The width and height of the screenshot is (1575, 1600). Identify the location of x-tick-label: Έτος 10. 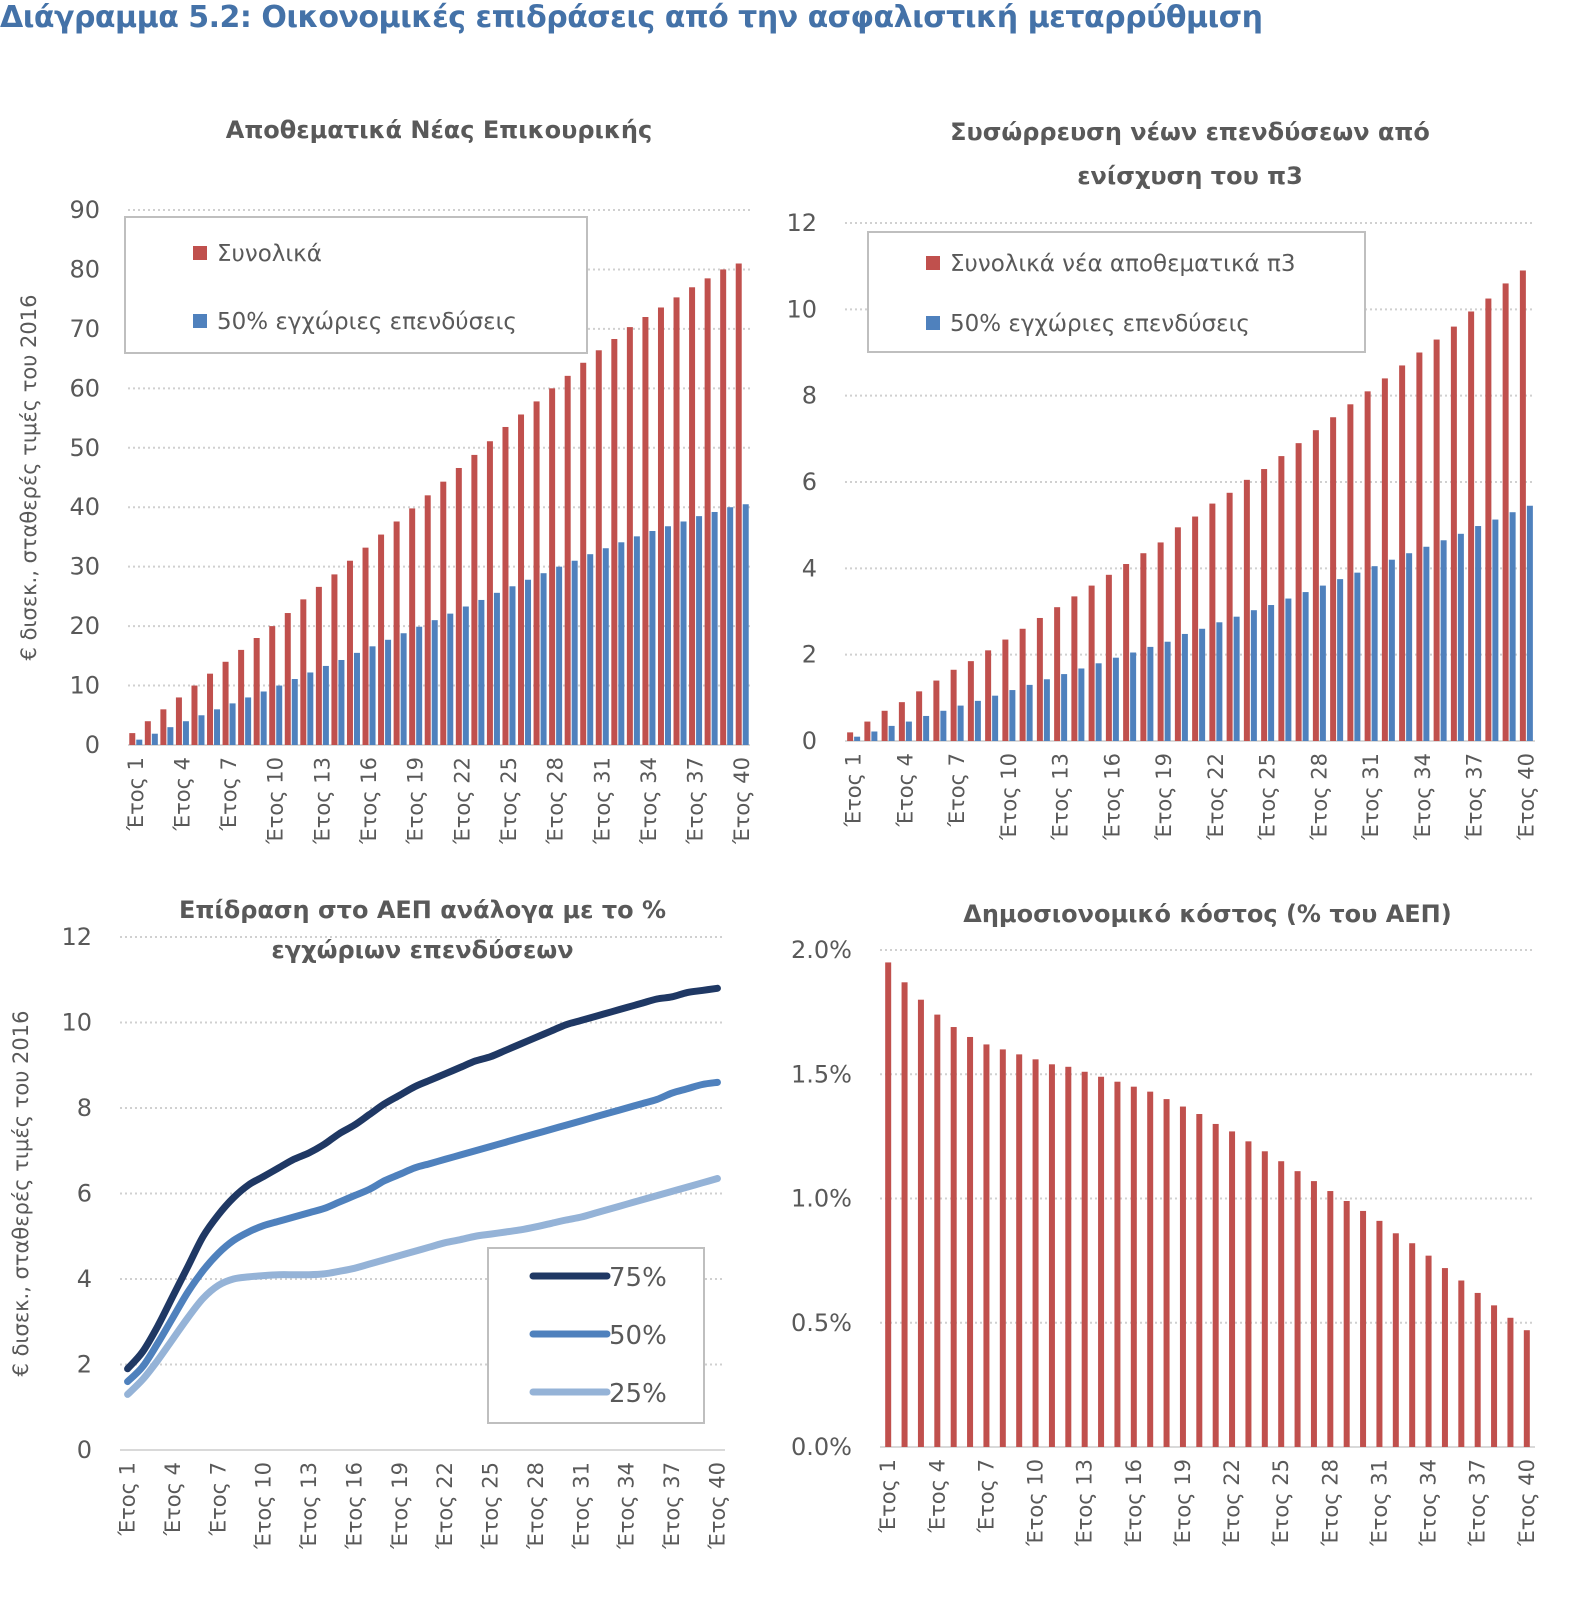
(1009, 797).